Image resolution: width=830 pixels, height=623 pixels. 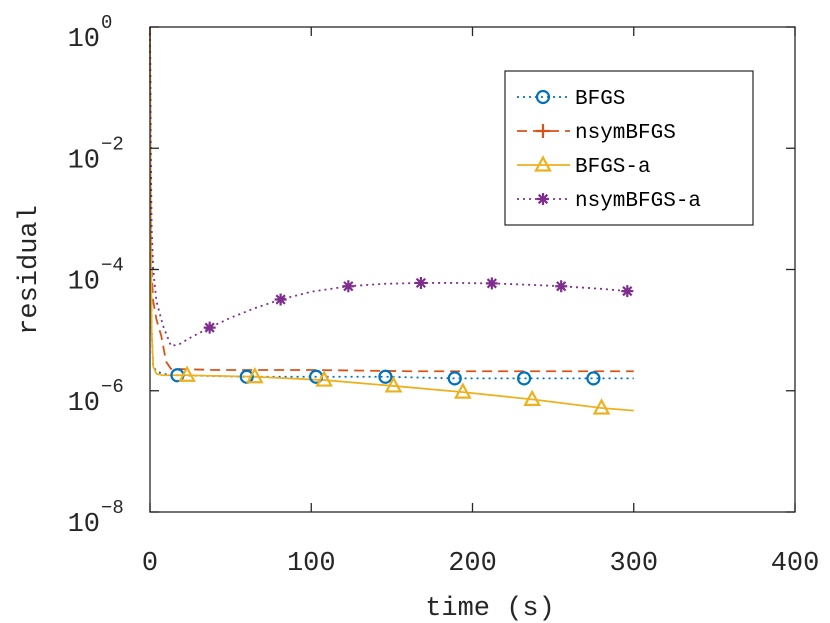 What do you see at coordinates (600, 99) in the screenshot?
I see `legend-label-bfgs: BFGS` at bounding box center [600, 99].